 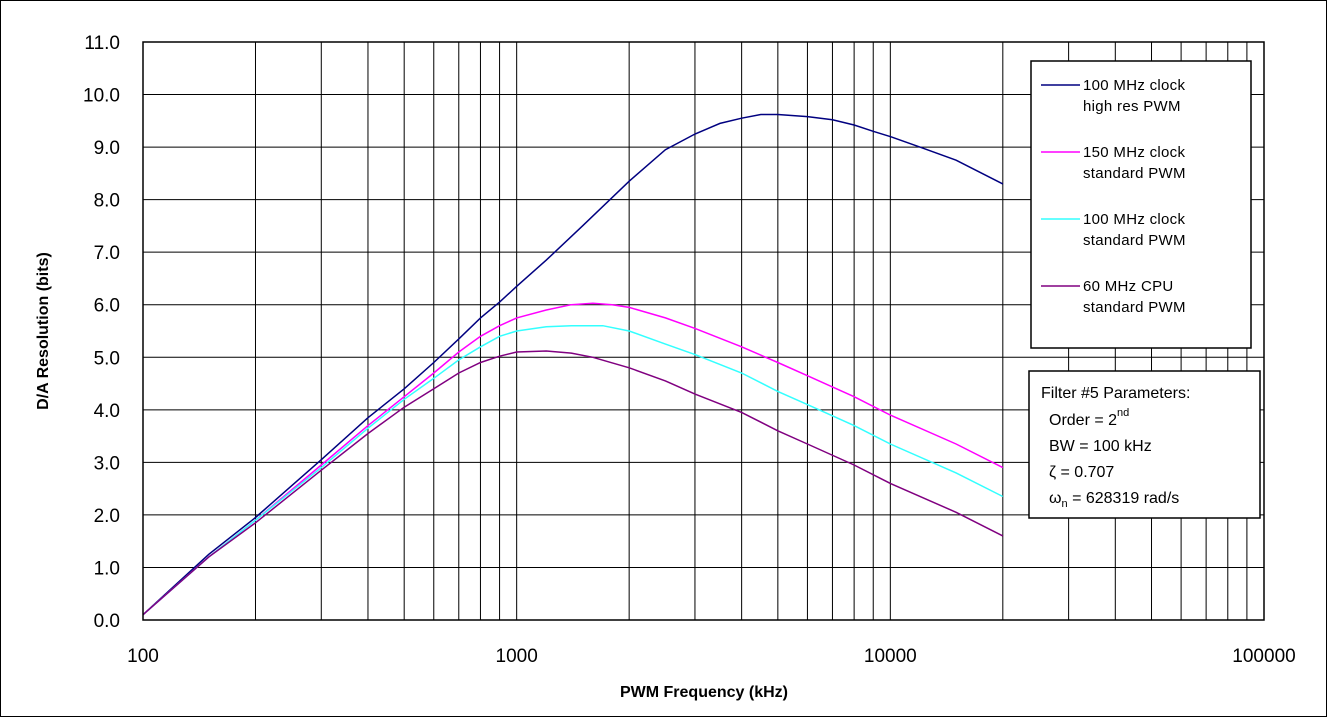 What do you see at coordinates (1134, 96) in the screenshot?
I see `legend-label-1: 100 MHz clock high res PWM` at bounding box center [1134, 96].